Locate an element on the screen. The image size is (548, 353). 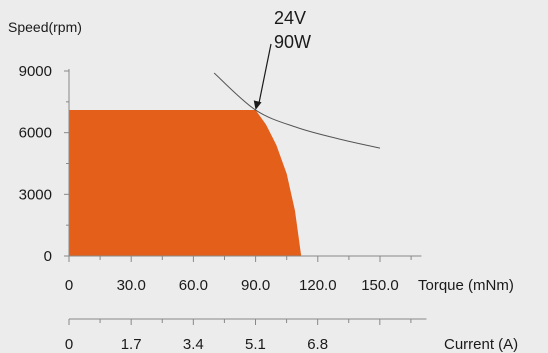
y-tick-label: 0 is located at coordinates (48, 256).